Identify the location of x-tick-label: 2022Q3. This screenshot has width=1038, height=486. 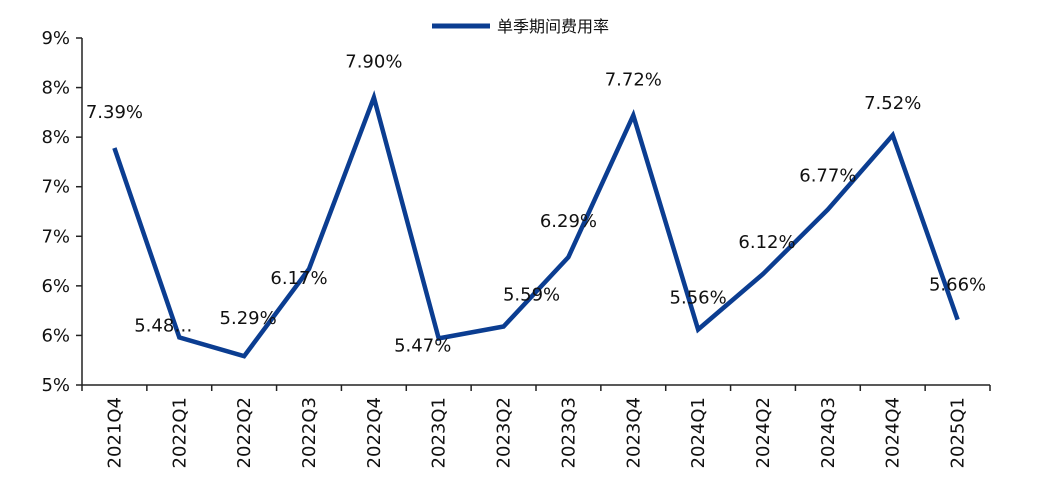
(309, 432).